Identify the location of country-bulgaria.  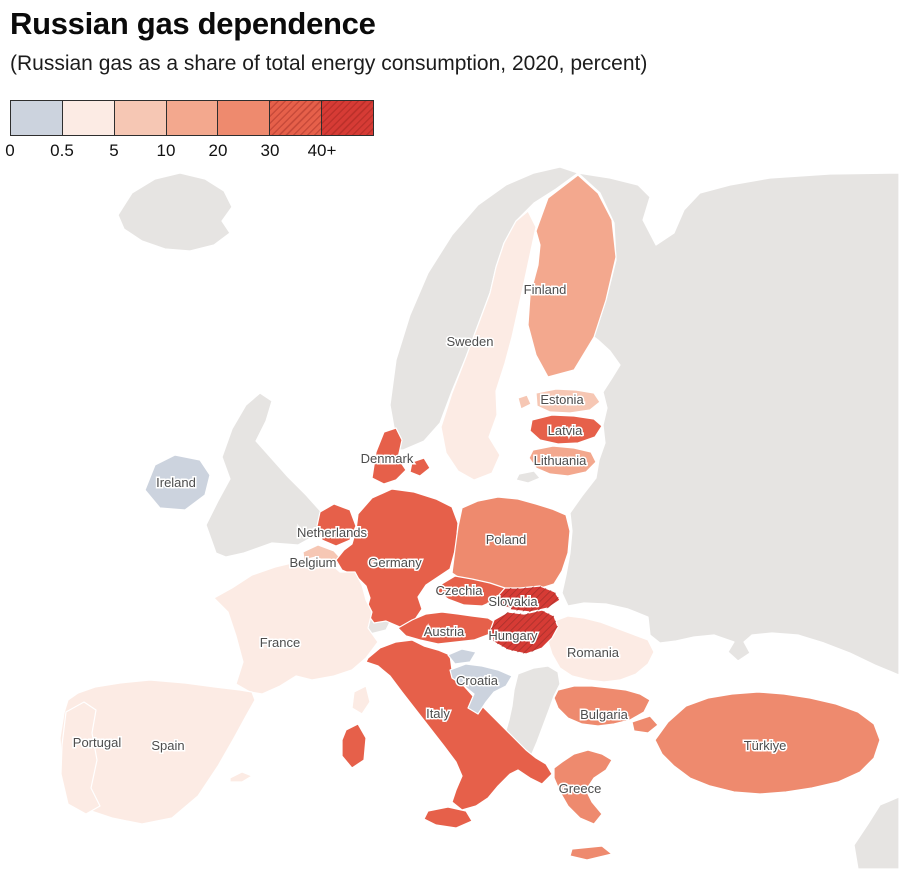
(602, 706).